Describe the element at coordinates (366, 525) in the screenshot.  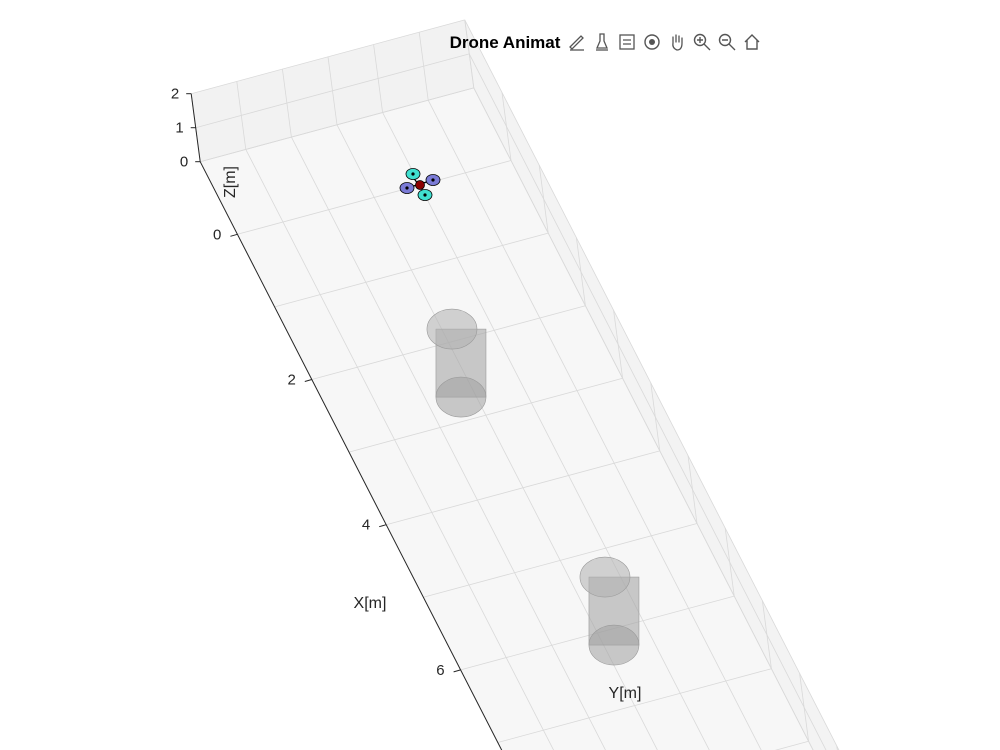
I see `x-tick-label: 4` at that location.